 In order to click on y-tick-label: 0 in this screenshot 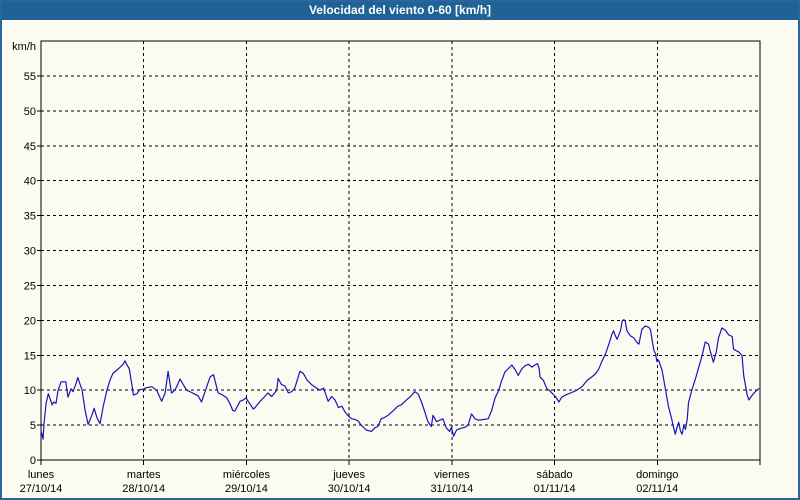, I will do `click(33, 461)`.